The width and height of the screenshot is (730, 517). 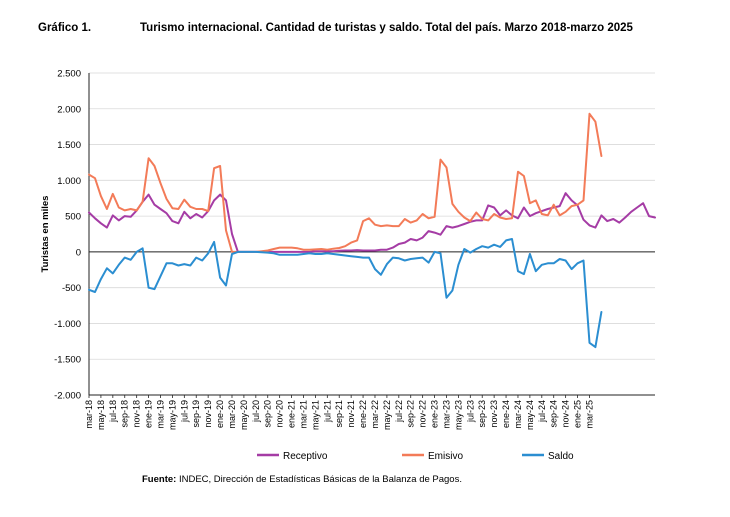 What do you see at coordinates (45, 234) in the screenshot?
I see `y-axis-label: Turistas en miles` at bounding box center [45, 234].